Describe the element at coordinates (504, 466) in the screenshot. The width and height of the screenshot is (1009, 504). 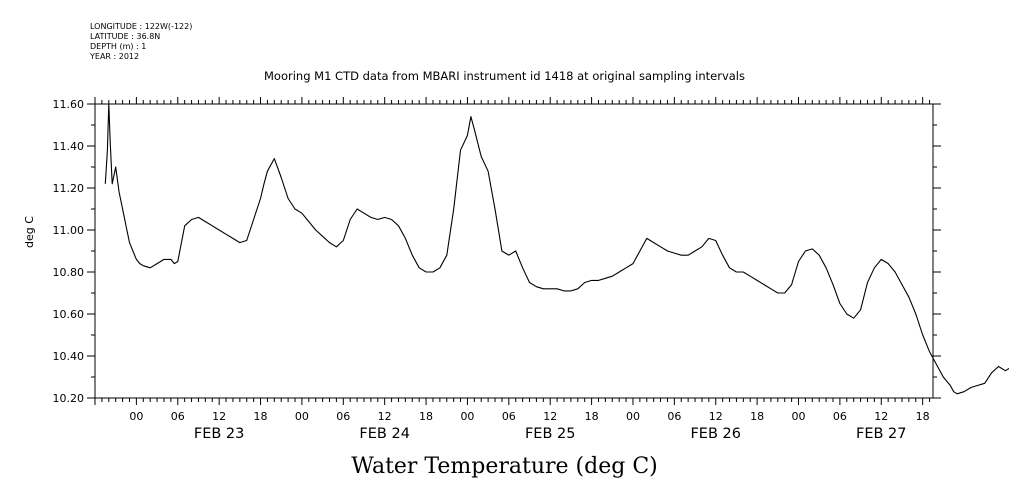
I see `x-axis-label: Water Temperature (deg C)` at that location.